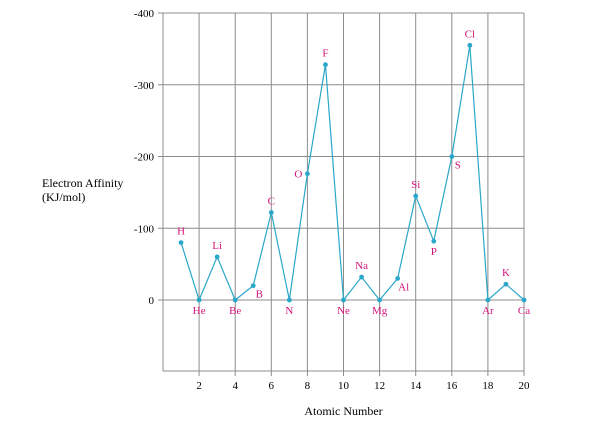 Image resolution: width=612 pixels, height=432 pixels. Describe the element at coordinates (416, 196) in the screenshot. I see `data-point-Si` at that location.